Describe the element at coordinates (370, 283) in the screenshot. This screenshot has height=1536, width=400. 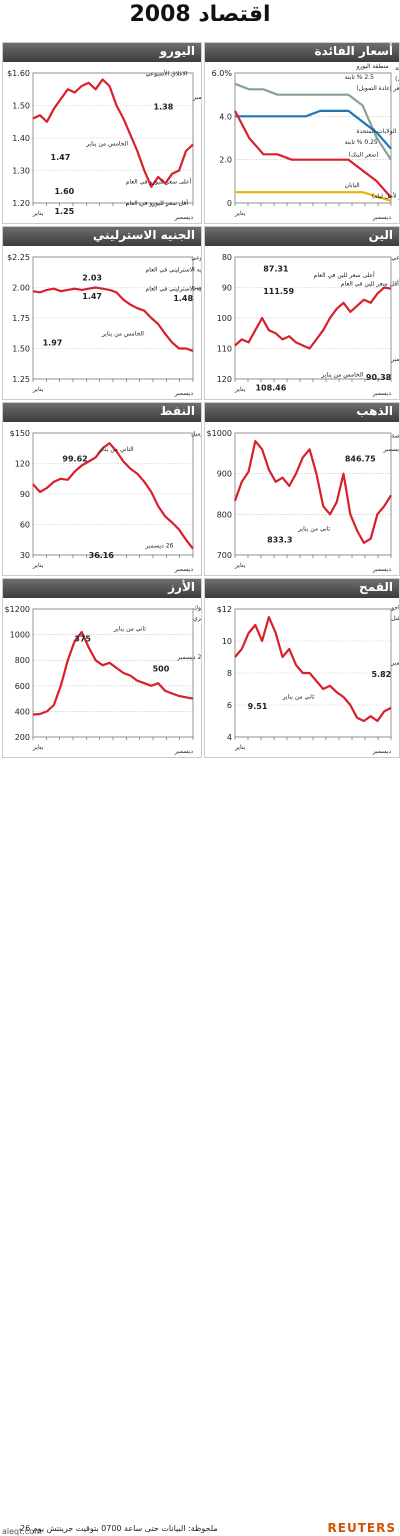
I see `chart-annotation: أقل سعر للين في العام` at that location.